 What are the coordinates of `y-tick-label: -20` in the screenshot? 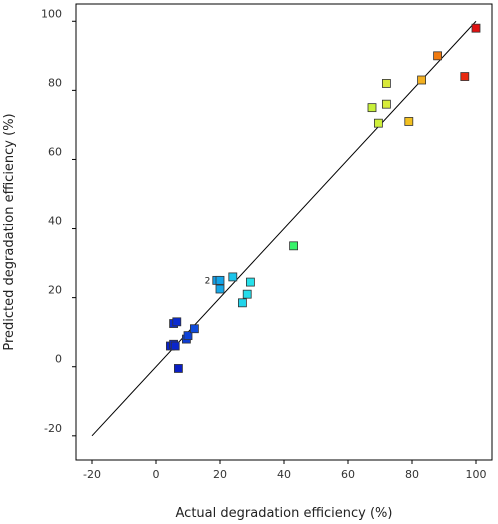 It's located at (53, 428).